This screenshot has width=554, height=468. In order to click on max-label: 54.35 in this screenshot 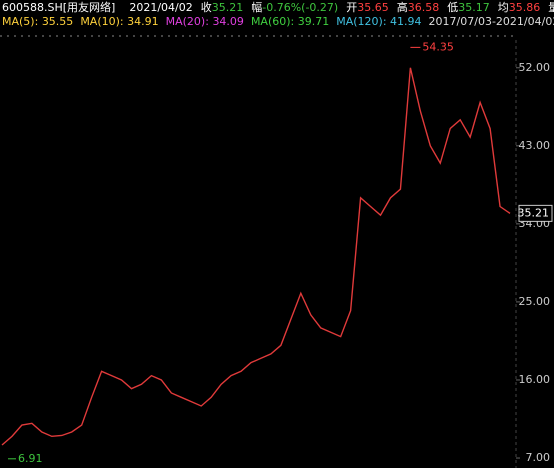, I will do `click(438, 46)`.